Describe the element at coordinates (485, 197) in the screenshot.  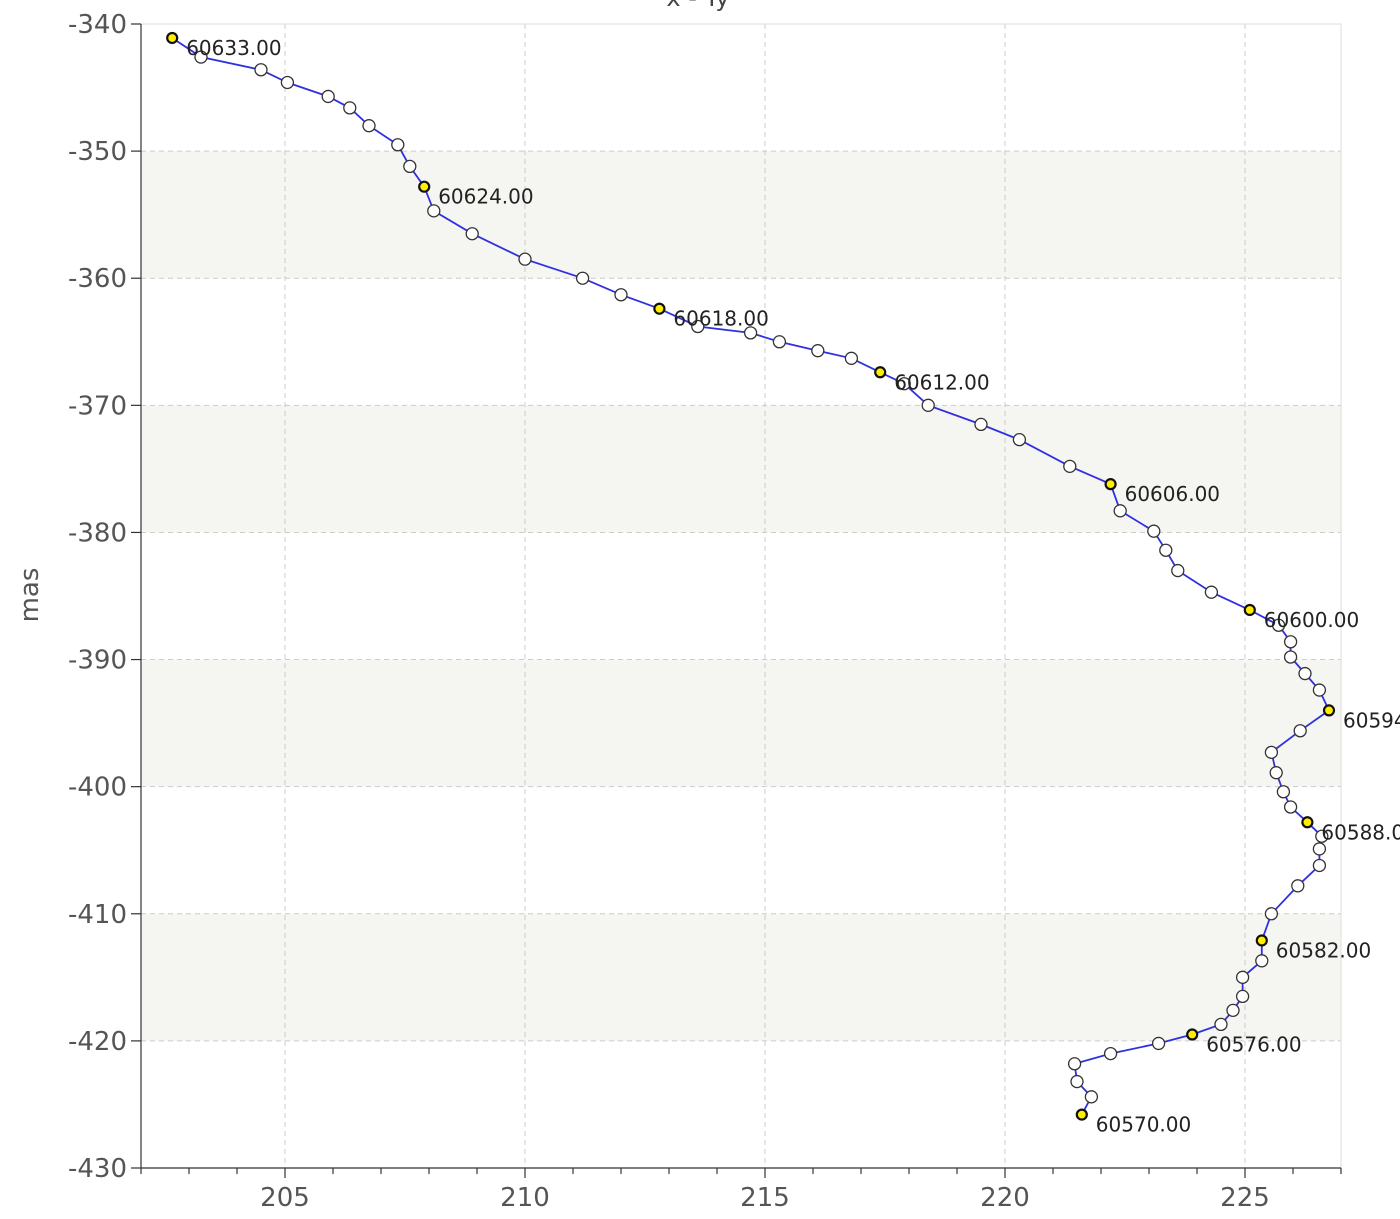
I see `data-label: 60624.00` at that location.